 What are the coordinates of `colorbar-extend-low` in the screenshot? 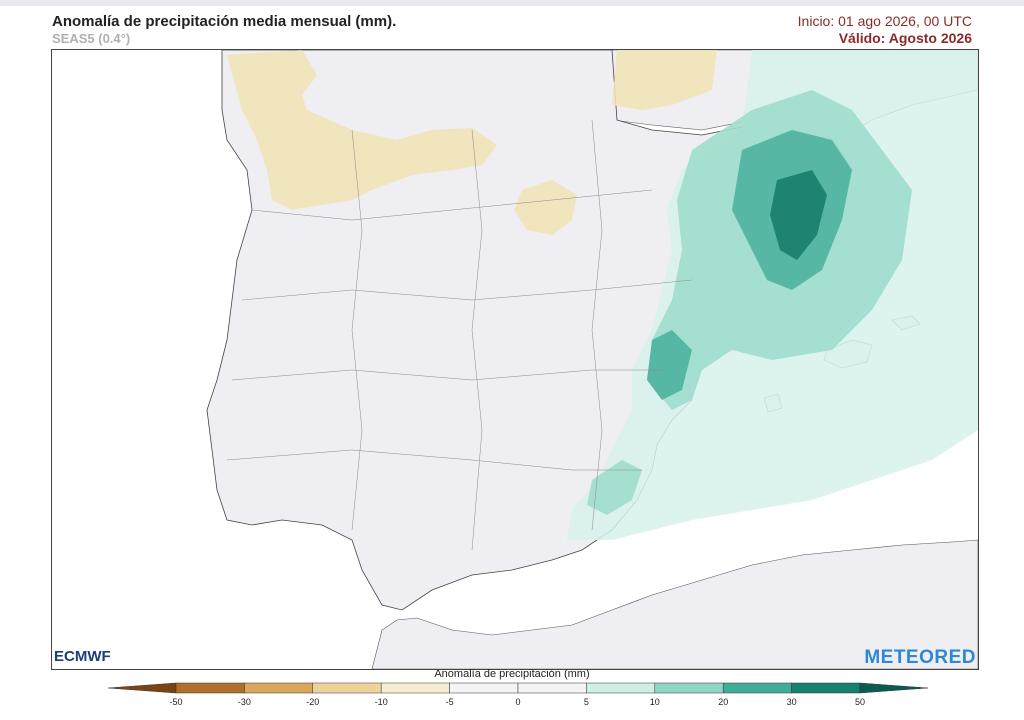 It's located at (142, 688).